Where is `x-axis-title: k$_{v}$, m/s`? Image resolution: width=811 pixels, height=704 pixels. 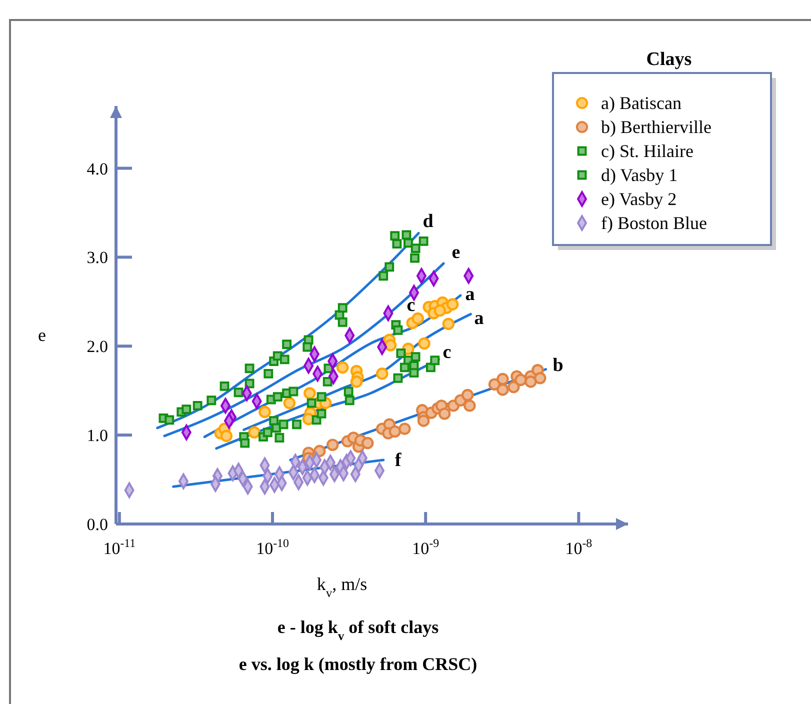 x-axis-title: k$_{v}$, m/s is located at coordinates (342, 587).